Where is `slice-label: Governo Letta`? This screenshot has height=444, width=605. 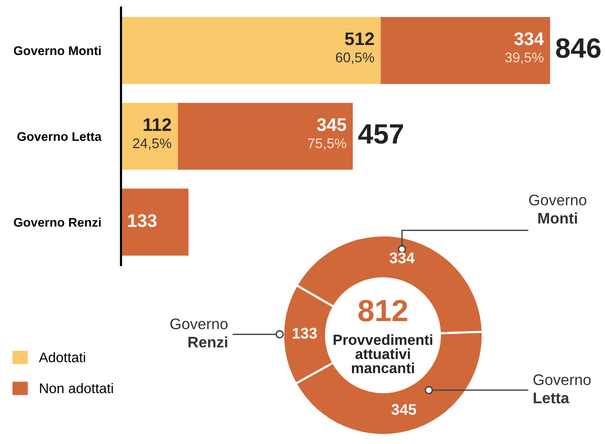 slice-label: Governo Letta is located at coordinates (562, 389).